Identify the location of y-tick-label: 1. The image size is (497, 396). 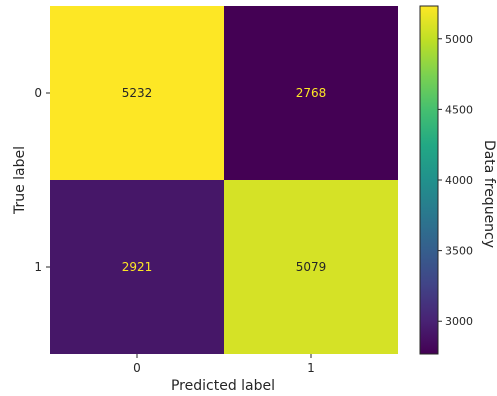
(38, 267).